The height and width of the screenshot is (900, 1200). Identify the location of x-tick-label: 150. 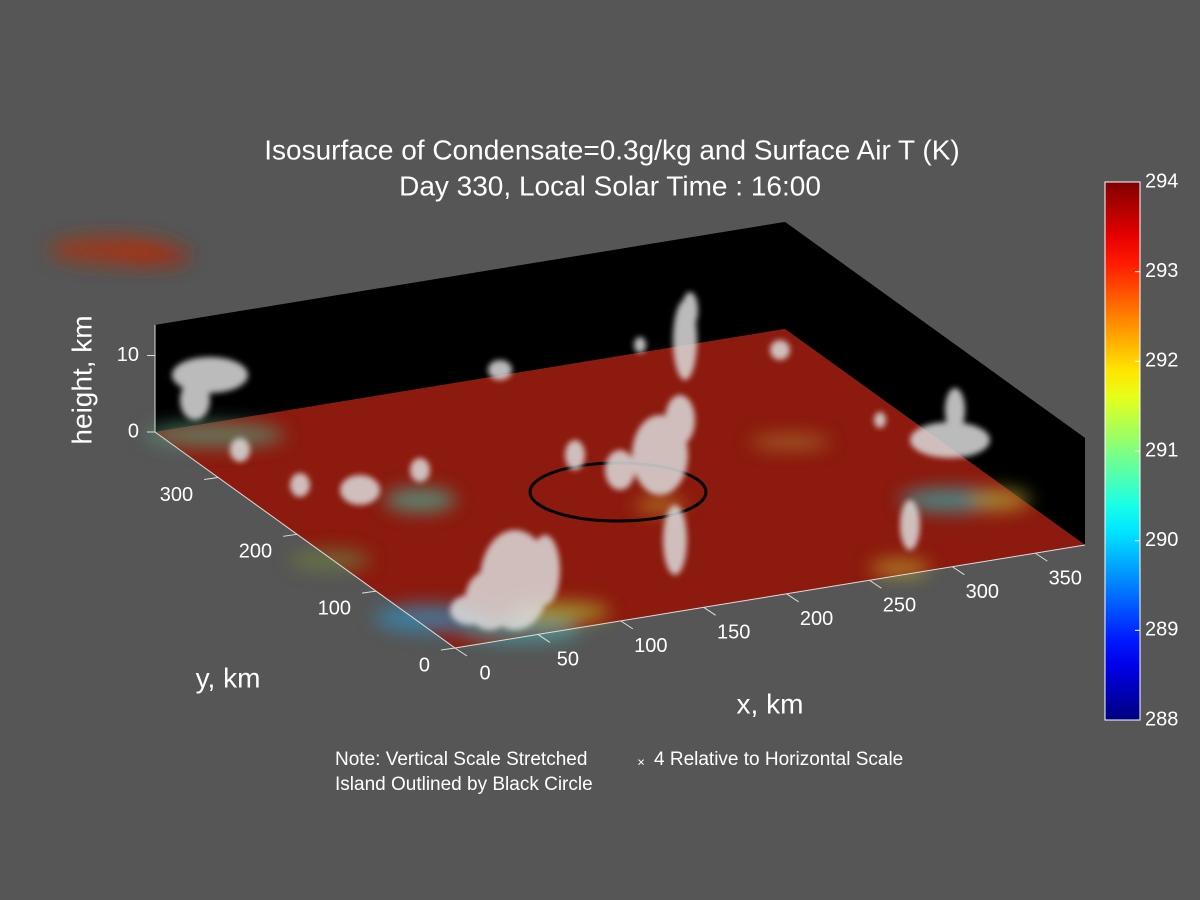
(733, 633).